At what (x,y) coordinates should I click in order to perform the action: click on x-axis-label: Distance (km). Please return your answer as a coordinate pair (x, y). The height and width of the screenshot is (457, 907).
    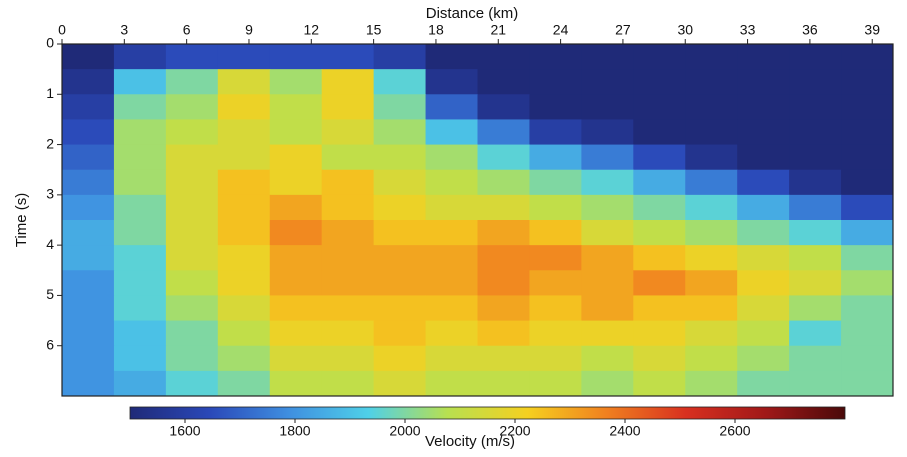
    Looking at the image, I should click on (472, 13).